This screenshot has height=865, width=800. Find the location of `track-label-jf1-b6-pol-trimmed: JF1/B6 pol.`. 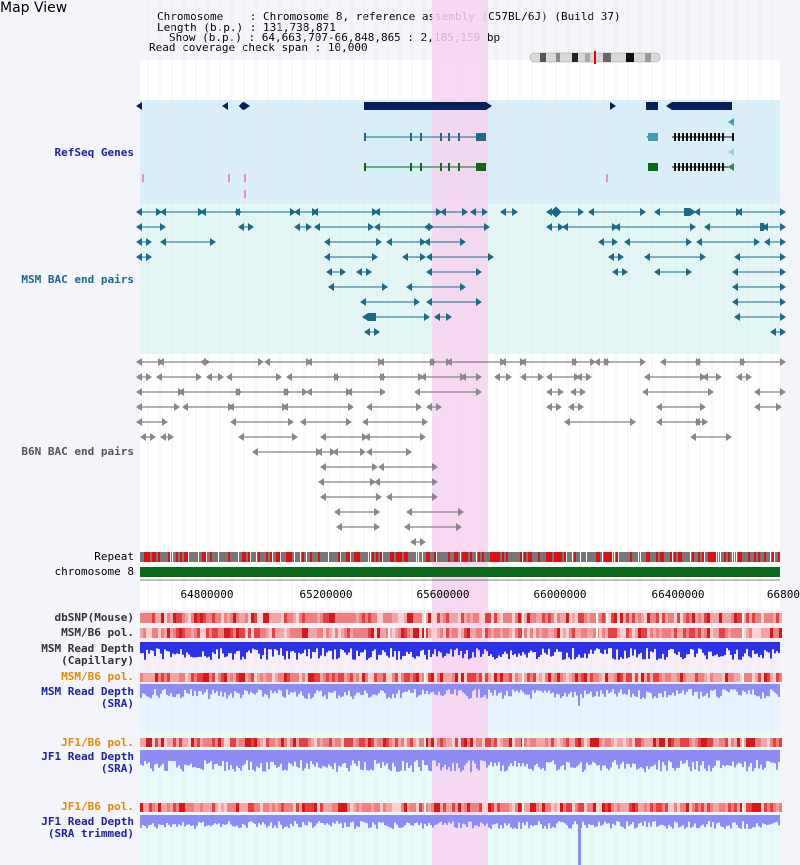

track-label-jf1-b6-pol-trimmed: JF1/B6 pol. is located at coordinates (97, 806).